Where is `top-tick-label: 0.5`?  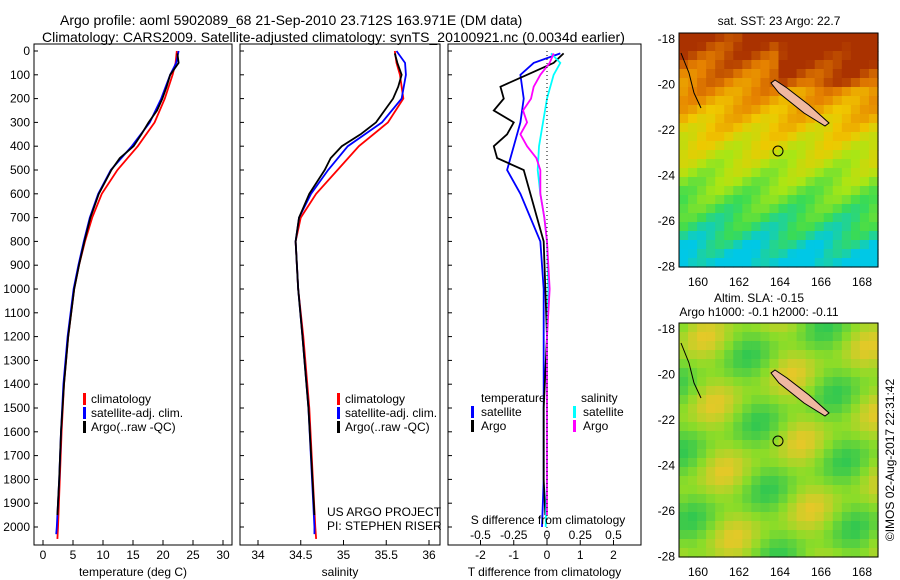
top-tick-label: 0.5 is located at coordinates (613, 535).